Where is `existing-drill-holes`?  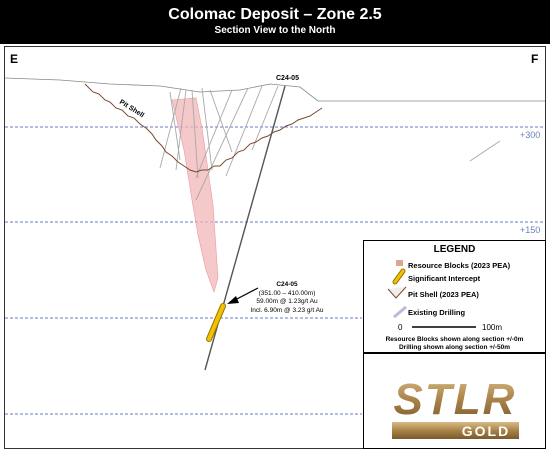
existing-drill-holes is located at coordinates (219, 143).